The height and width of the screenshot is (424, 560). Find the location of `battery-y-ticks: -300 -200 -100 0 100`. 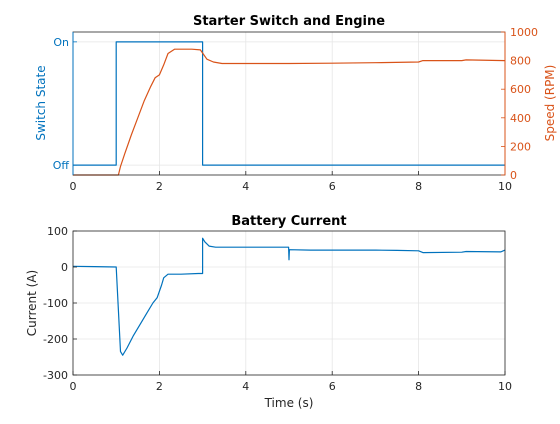

battery-y-ticks: -300 -200 -100 0 100 is located at coordinates (60, 303).